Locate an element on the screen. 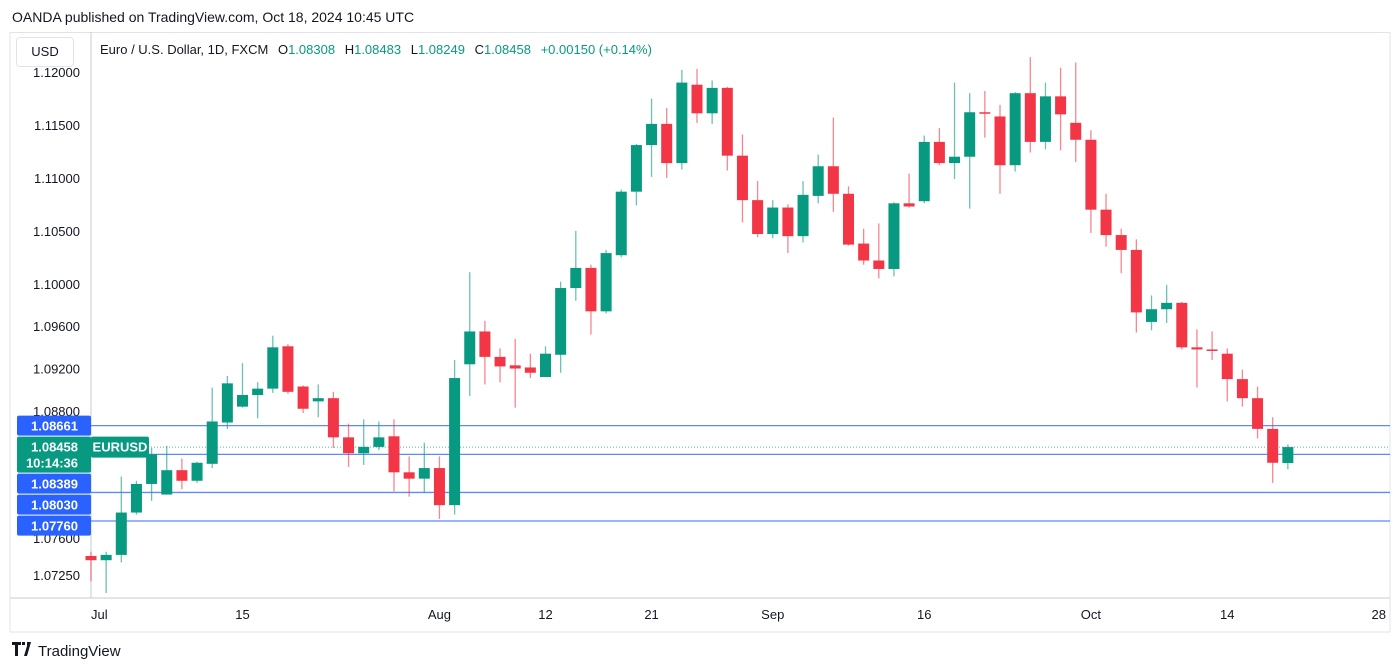 The width and height of the screenshot is (1400, 672). y-tick-label: 1.10500 is located at coordinates (56, 231).